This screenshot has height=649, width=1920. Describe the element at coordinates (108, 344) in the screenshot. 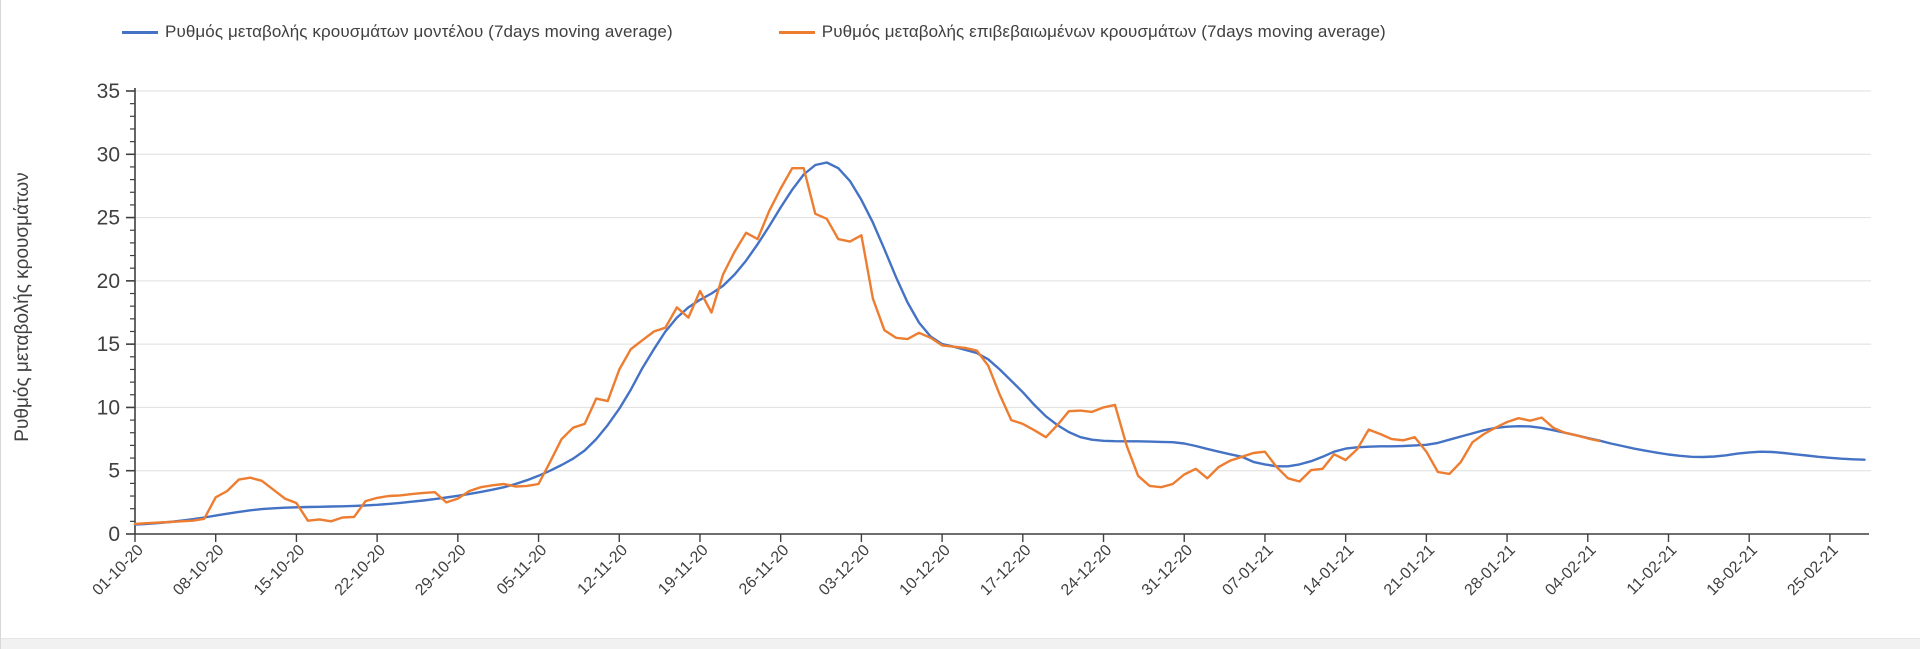

I see `y-tick-label: 15` at that location.